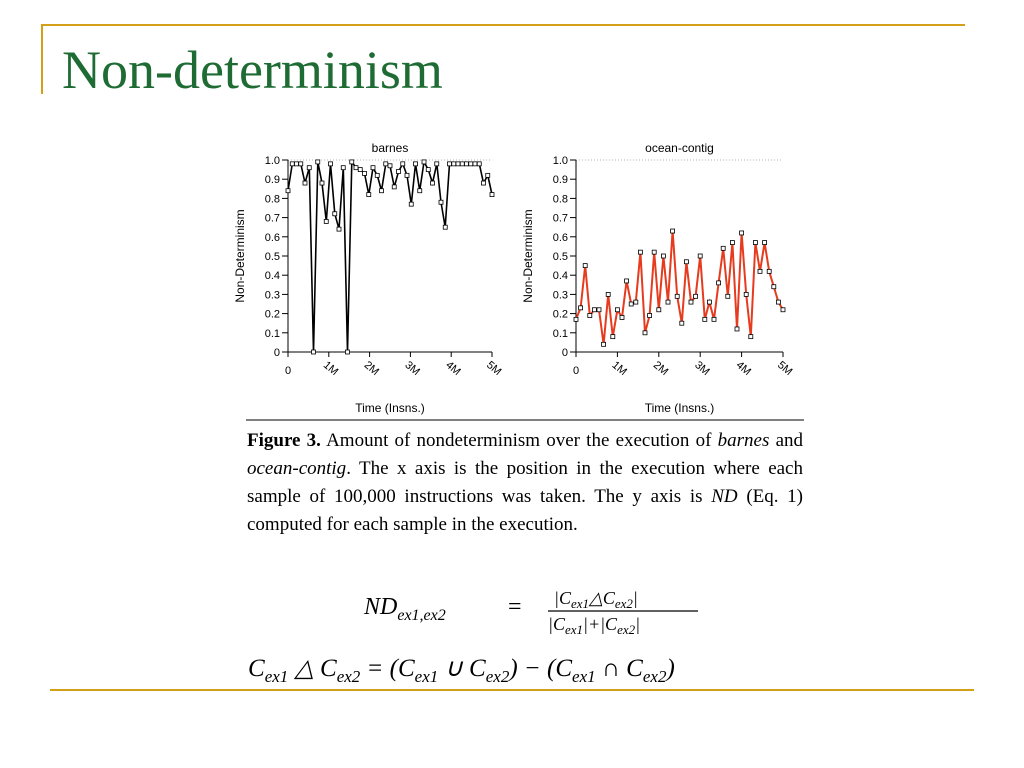 This screenshot has height=768, width=1024. Describe the element at coordinates (284, 440) in the screenshot. I see `caption-figure-label: Figure 3.` at that location.